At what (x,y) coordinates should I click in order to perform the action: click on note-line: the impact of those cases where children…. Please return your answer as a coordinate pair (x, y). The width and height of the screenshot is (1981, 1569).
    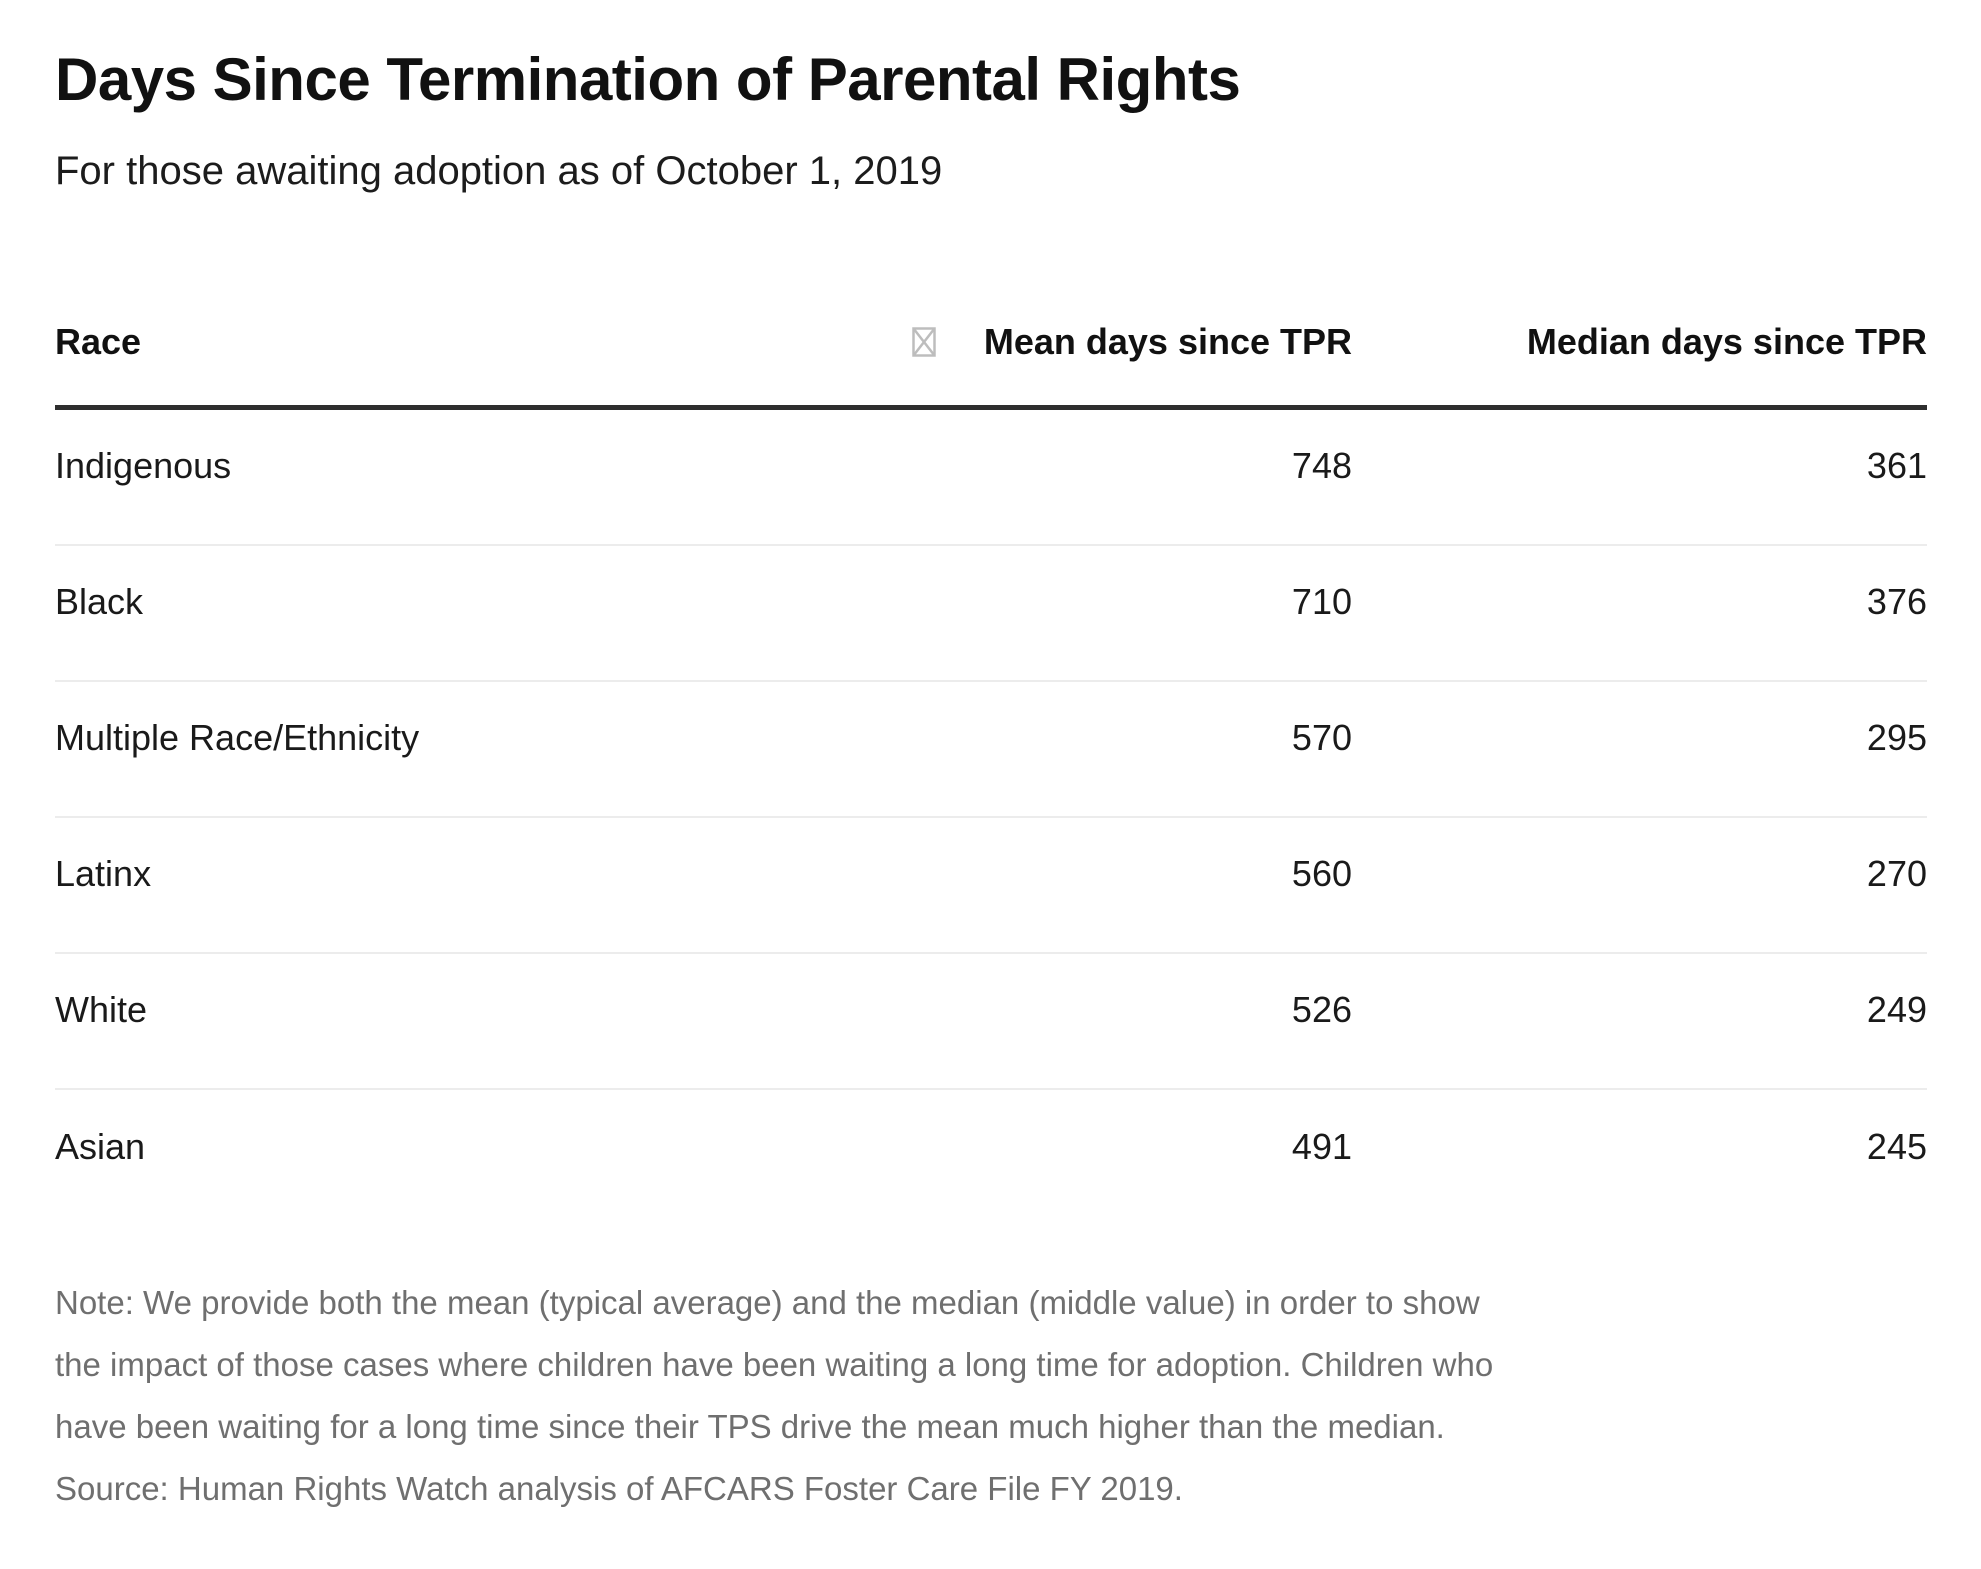
    Looking at the image, I should click on (774, 1365).